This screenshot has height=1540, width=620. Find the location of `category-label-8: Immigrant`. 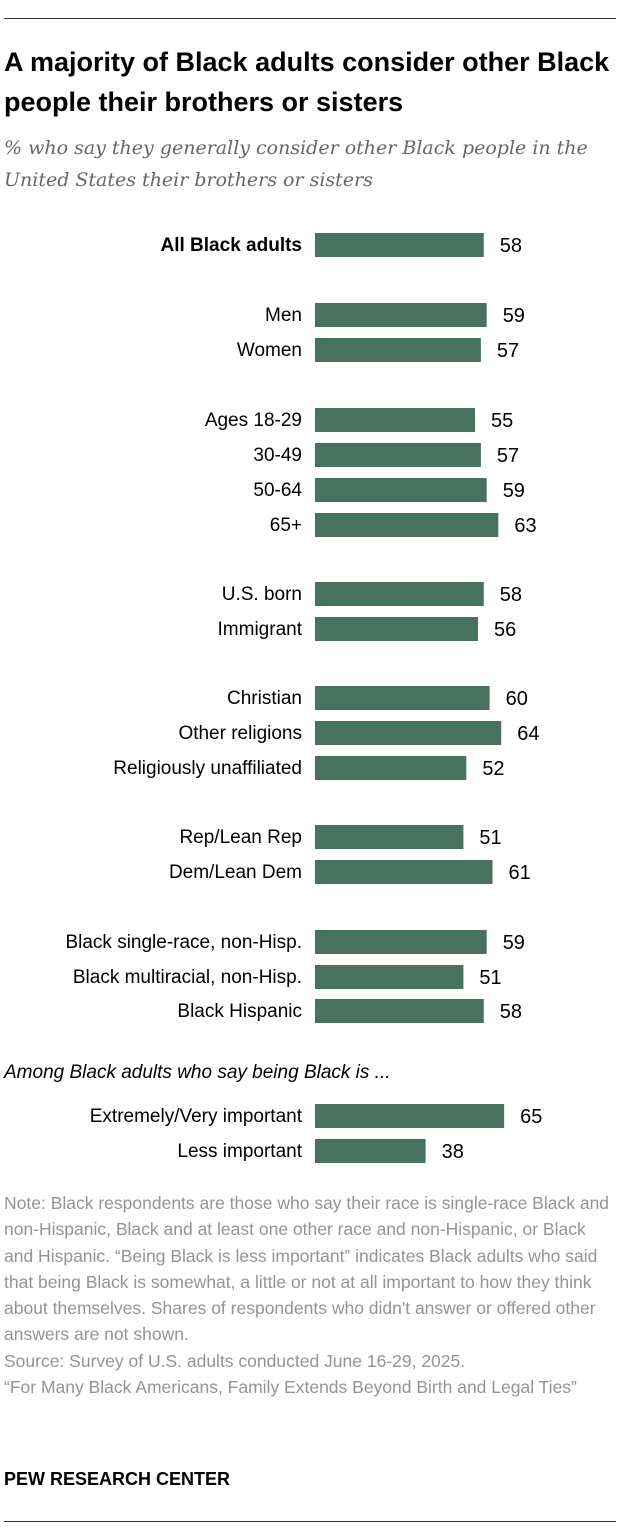

category-label-8: Immigrant is located at coordinates (260, 629).